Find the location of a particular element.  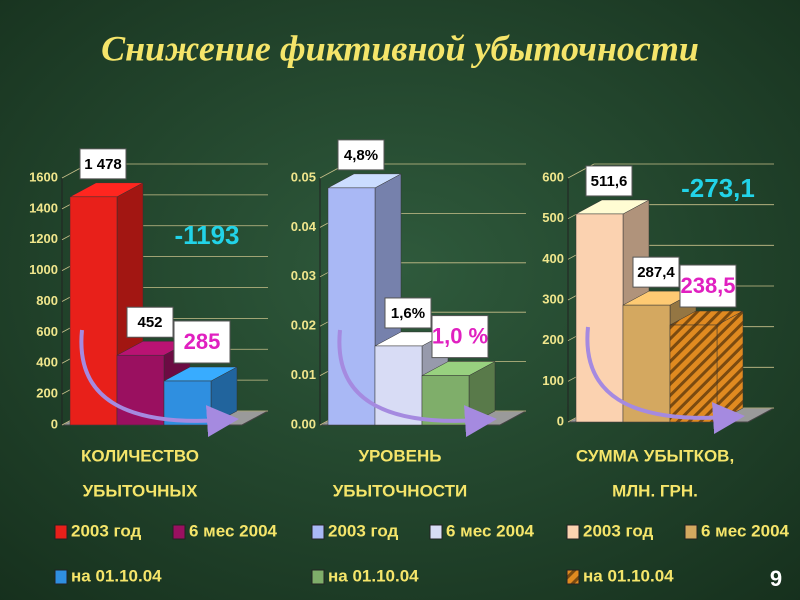

value-label: 511,6 is located at coordinates (609, 181).